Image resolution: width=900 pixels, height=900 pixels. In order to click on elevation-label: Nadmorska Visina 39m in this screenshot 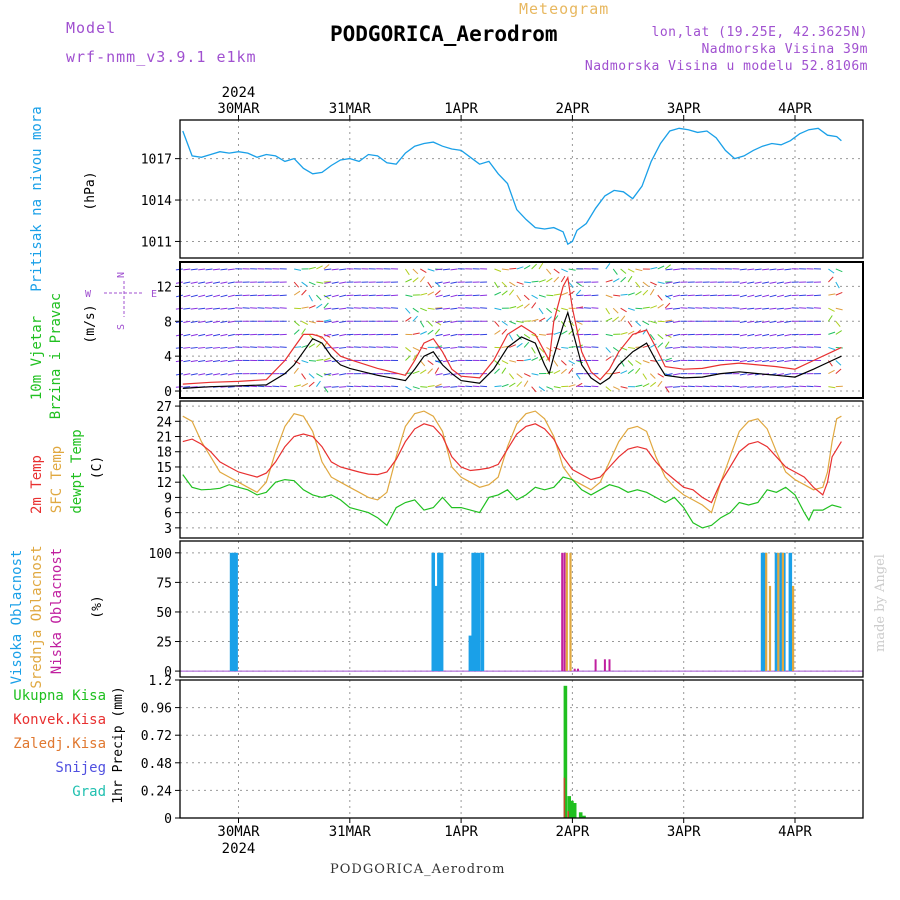, I will do `click(784, 49)`.